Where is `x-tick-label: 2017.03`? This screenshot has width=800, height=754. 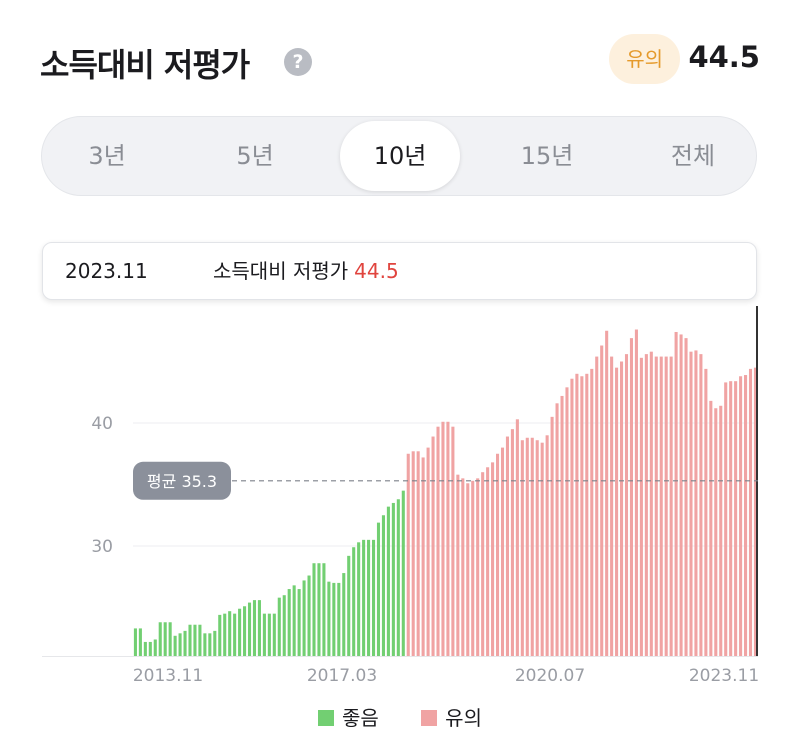 x-tick-label: 2017.03 is located at coordinates (342, 676).